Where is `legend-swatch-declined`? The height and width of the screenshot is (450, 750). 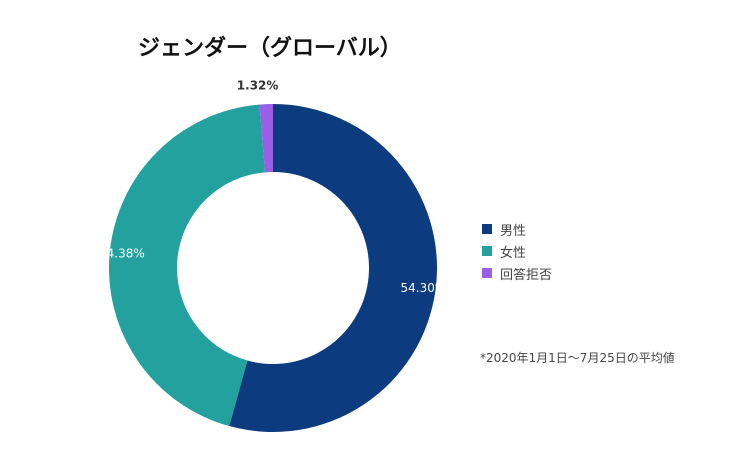
legend-swatch-declined is located at coordinates (487, 273).